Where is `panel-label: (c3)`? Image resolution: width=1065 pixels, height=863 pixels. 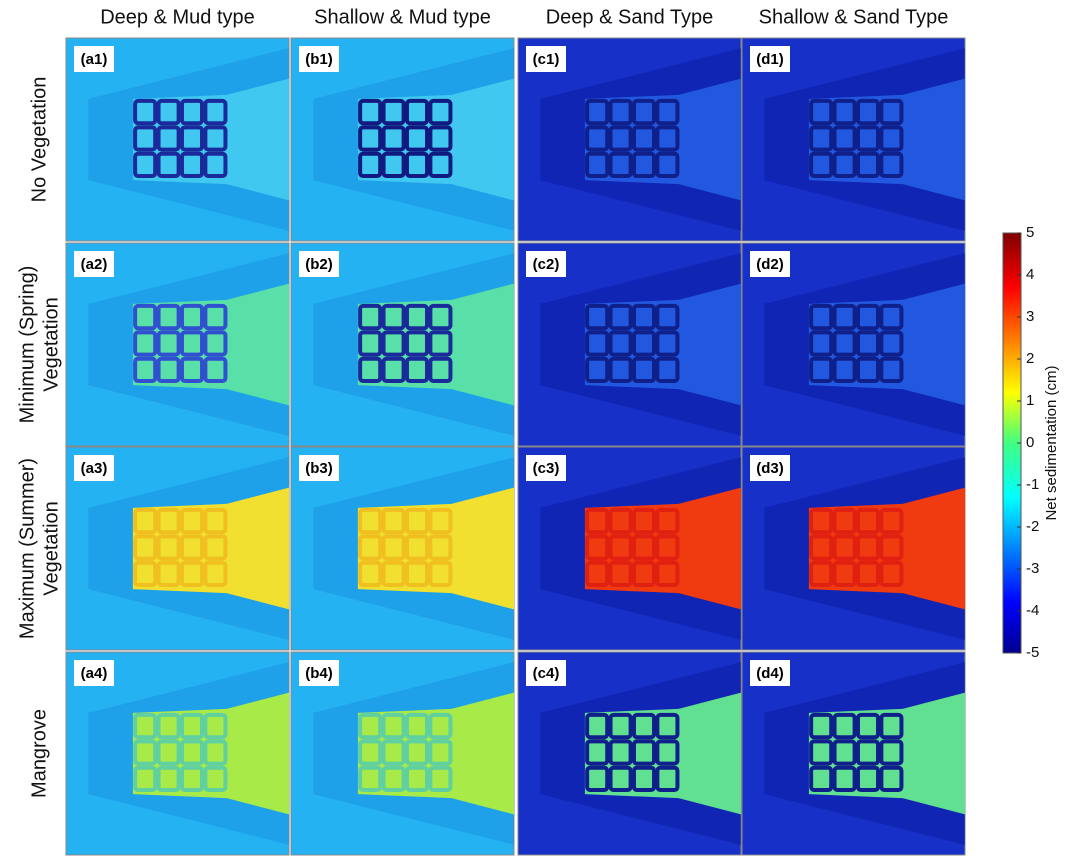
panel-label: (c3) is located at coordinates (546, 468).